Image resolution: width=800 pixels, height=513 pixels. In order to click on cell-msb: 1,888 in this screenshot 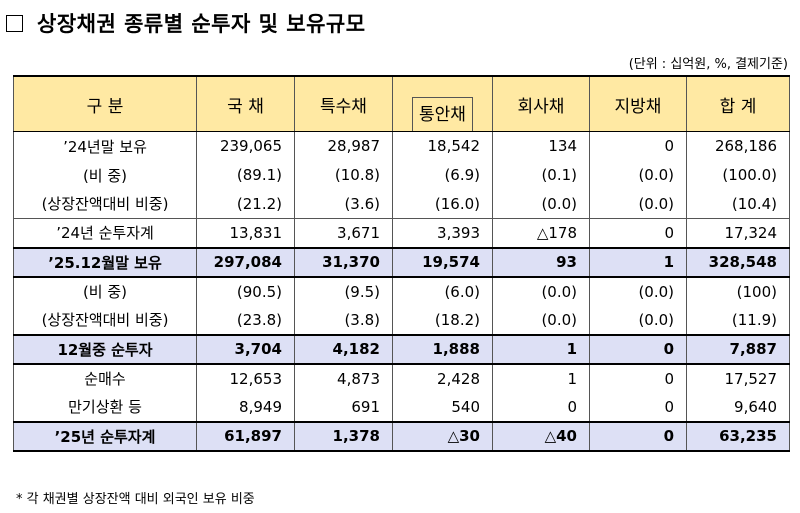, I will do `click(442, 349)`.